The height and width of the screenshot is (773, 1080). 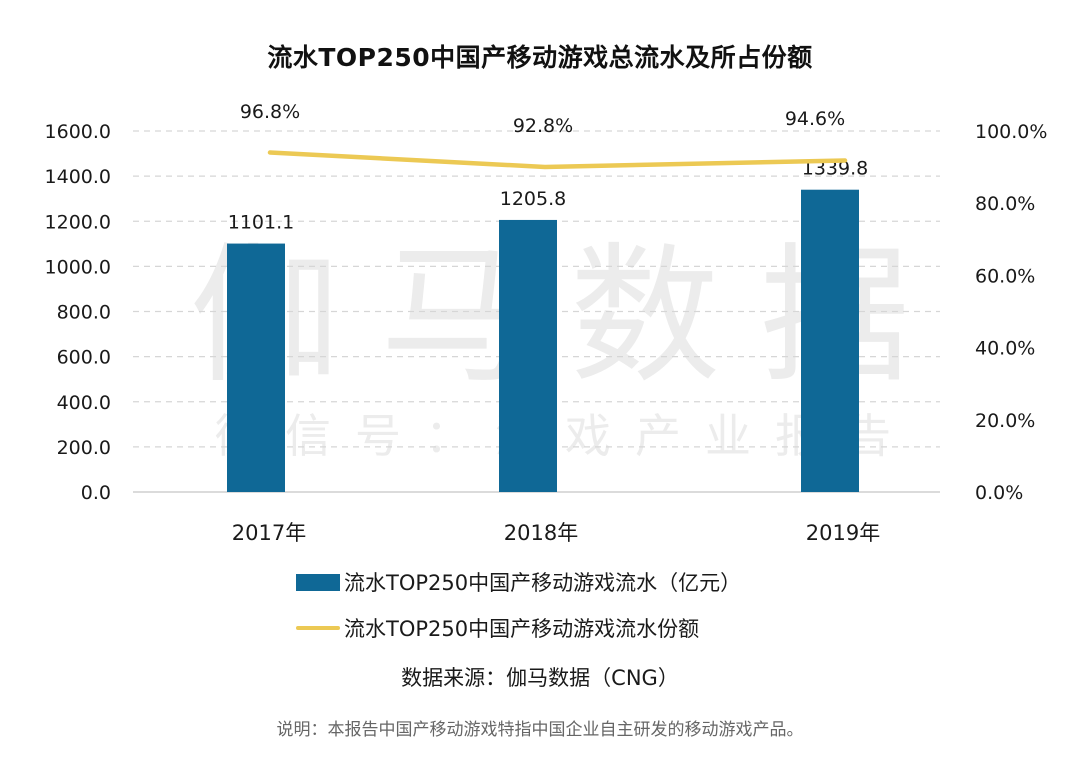 What do you see at coordinates (78, 222) in the screenshot?
I see `left-tick-label: 1200.0` at bounding box center [78, 222].